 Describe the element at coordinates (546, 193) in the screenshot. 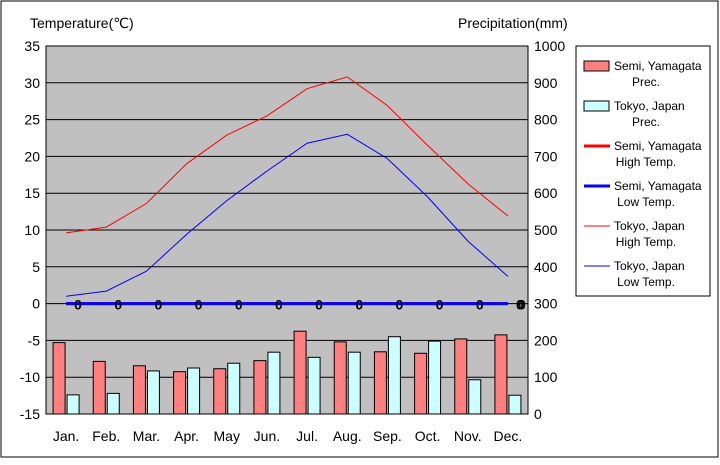

I see `right-tick-label: 600` at that location.